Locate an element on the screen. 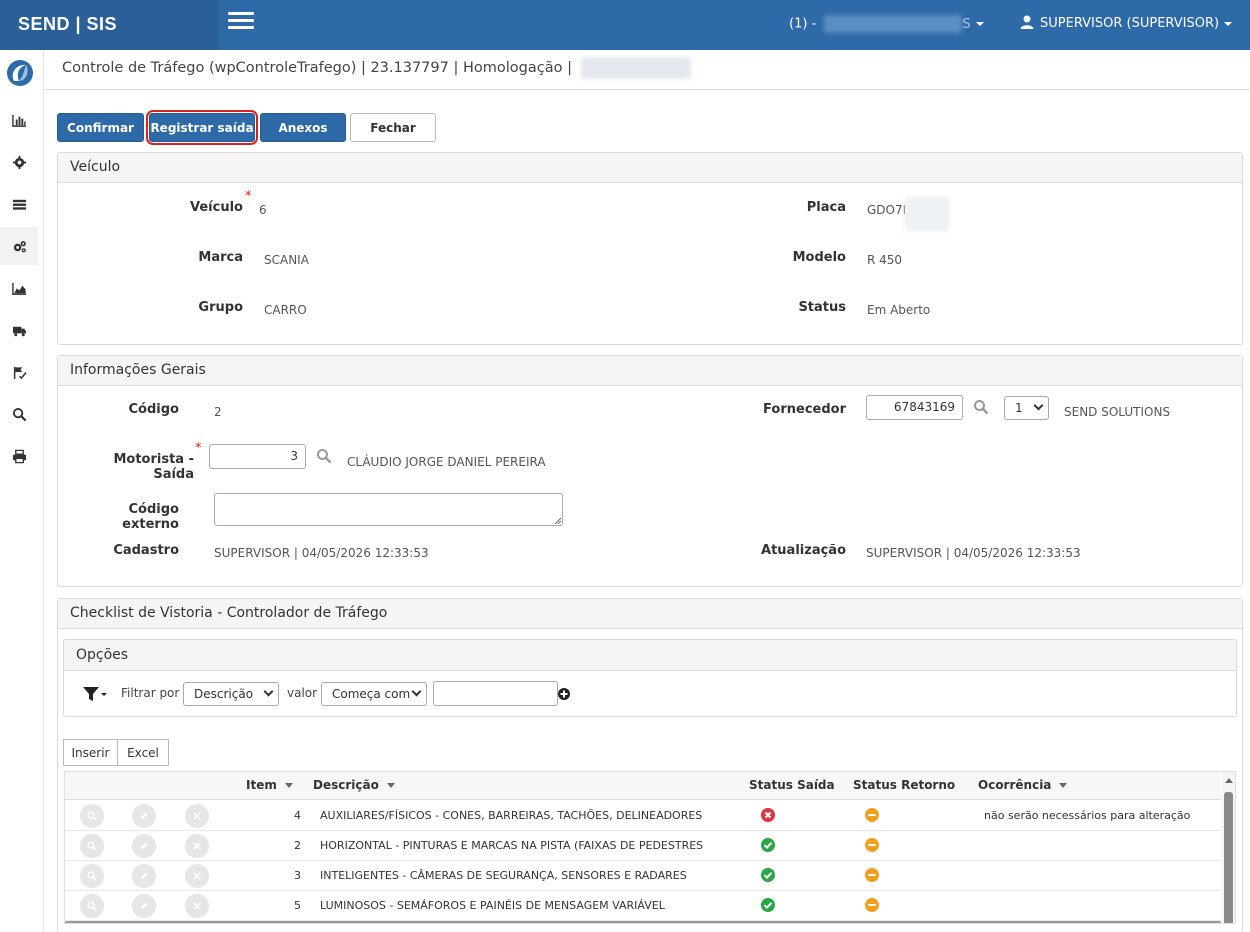  sidebar-item-settings is located at coordinates (19, 162).